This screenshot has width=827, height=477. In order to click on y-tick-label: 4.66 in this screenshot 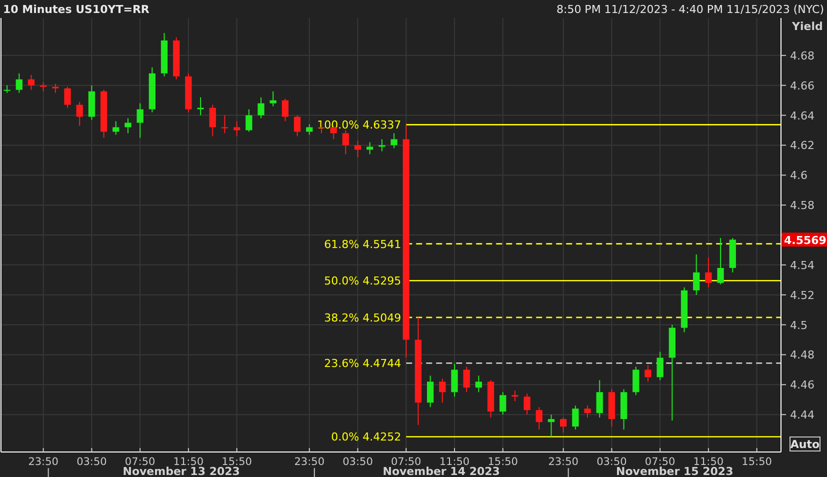, I will do `click(802, 85)`.